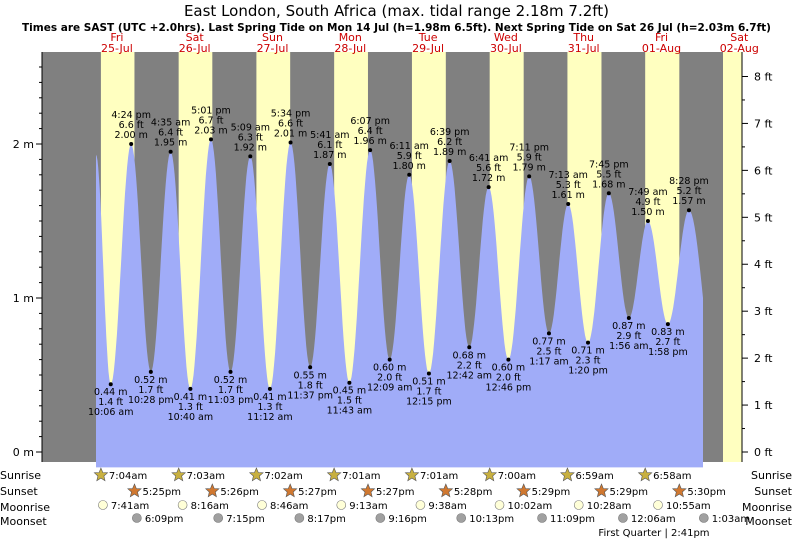 The width and height of the screenshot is (793, 539). Describe the element at coordinates (272, 37) in the screenshot. I see `day-of-week: Sun` at that location.